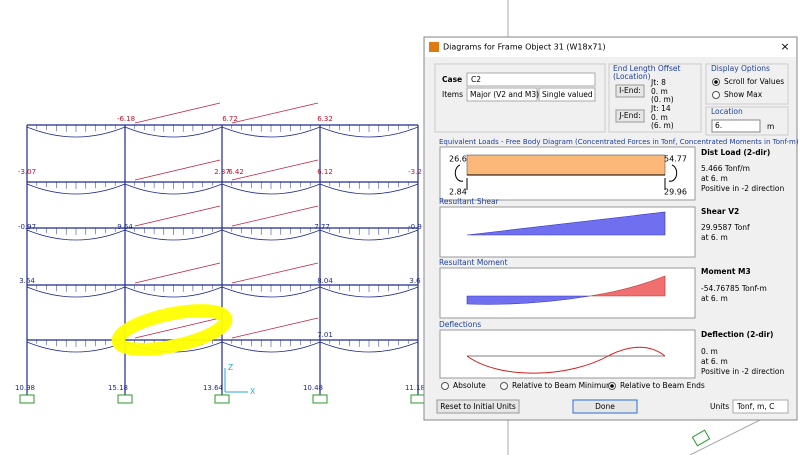 This screenshot has height=455, width=800. What do you see at coordinates (719, 406) in the screenshot?
I see `units-label: Units` at bounding box center [719, 406].